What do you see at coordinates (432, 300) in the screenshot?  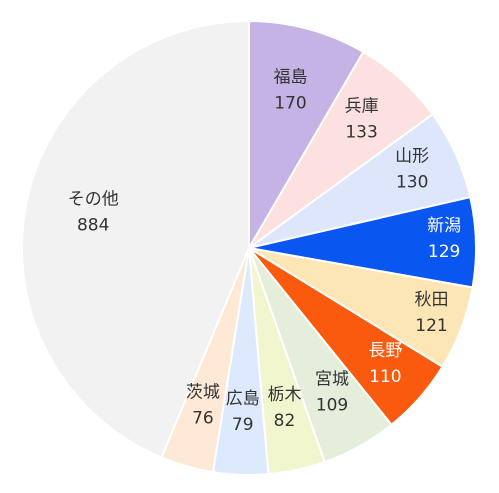 I see `slice-label: 秋田` at bounding box center [432, 300].